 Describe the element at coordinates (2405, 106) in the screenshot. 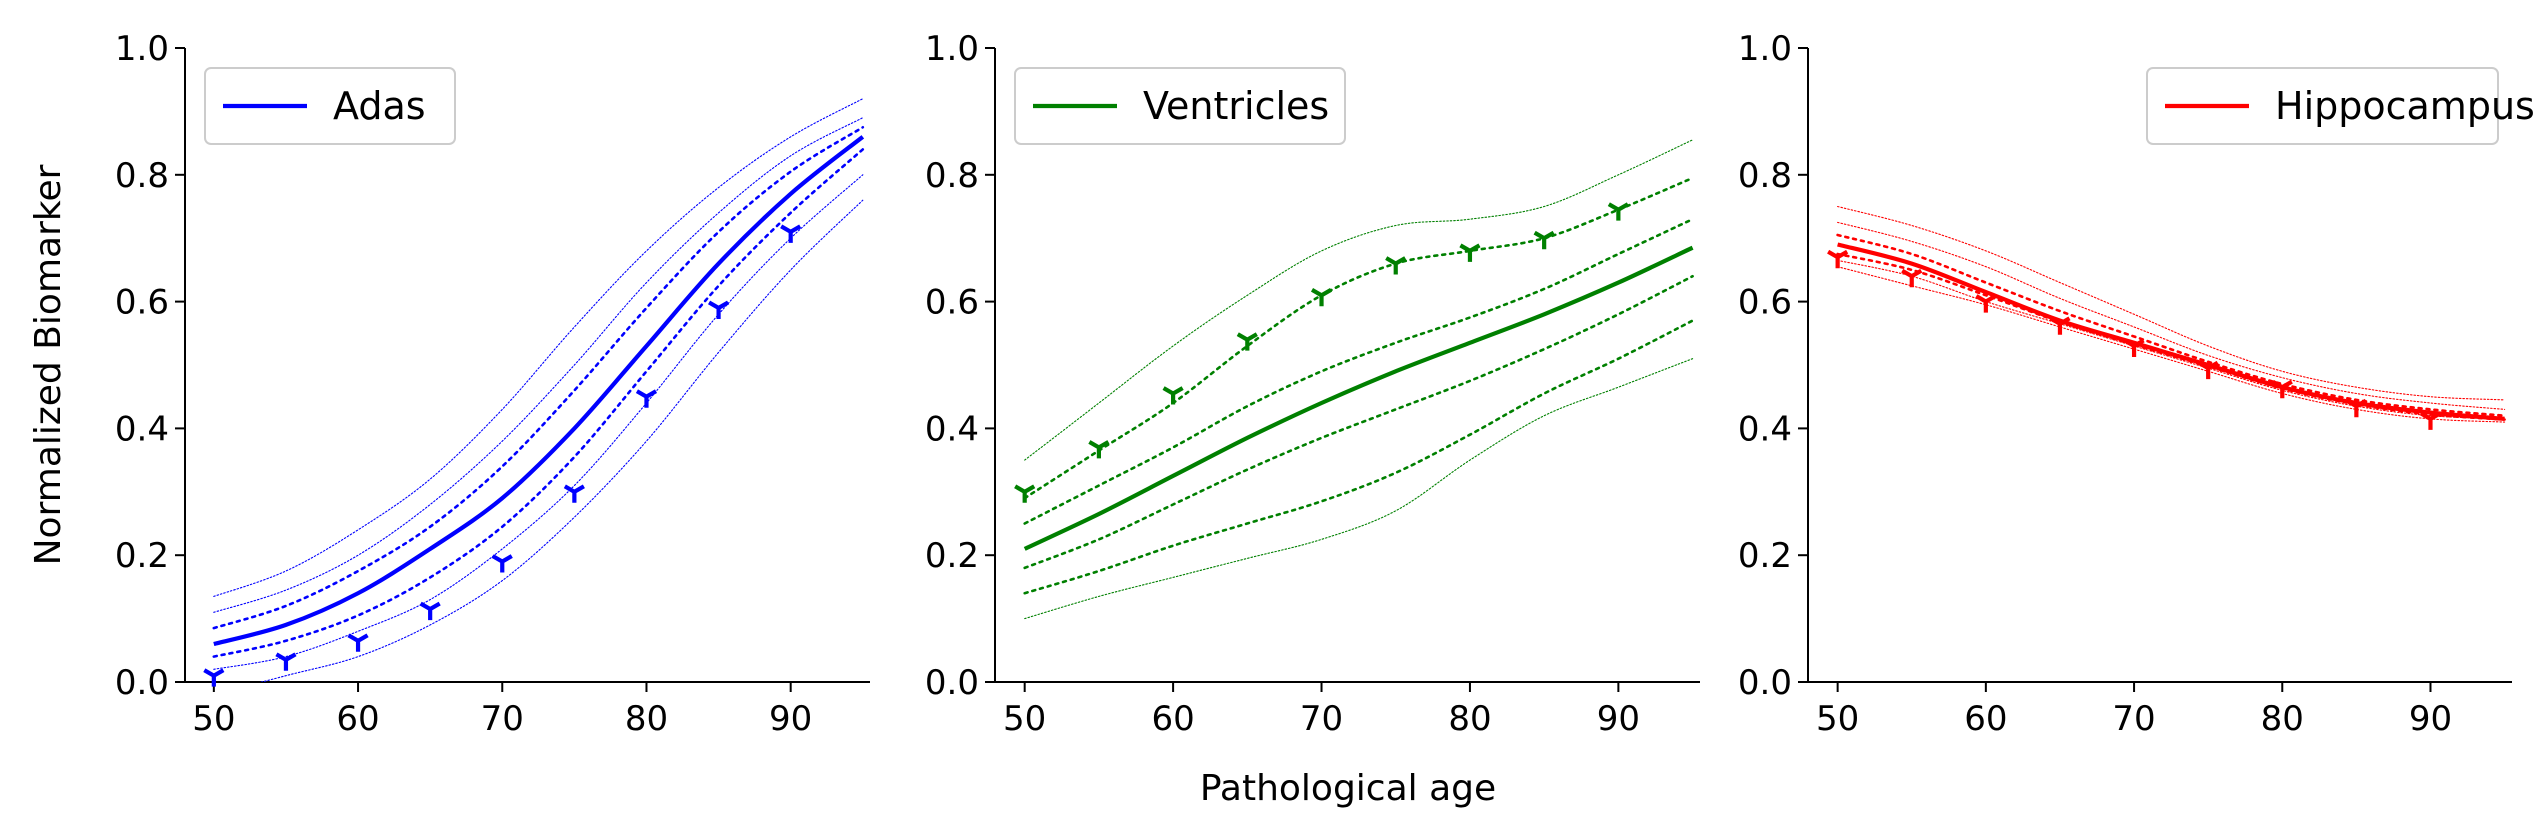

I see `legend-label: Hippocampus` at that location.